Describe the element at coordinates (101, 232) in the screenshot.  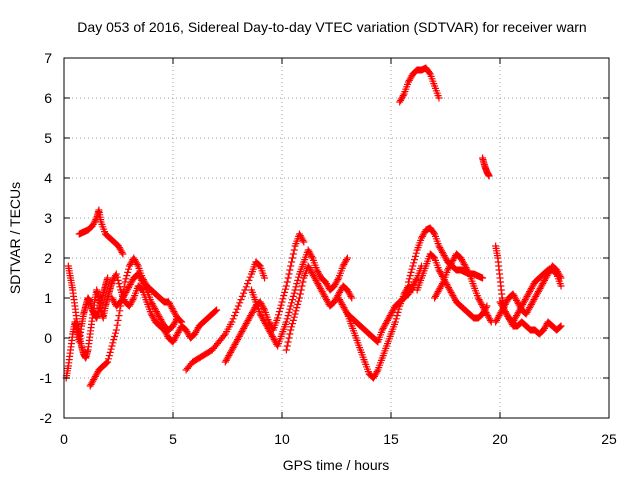
I see `series-arc-c` at that location.